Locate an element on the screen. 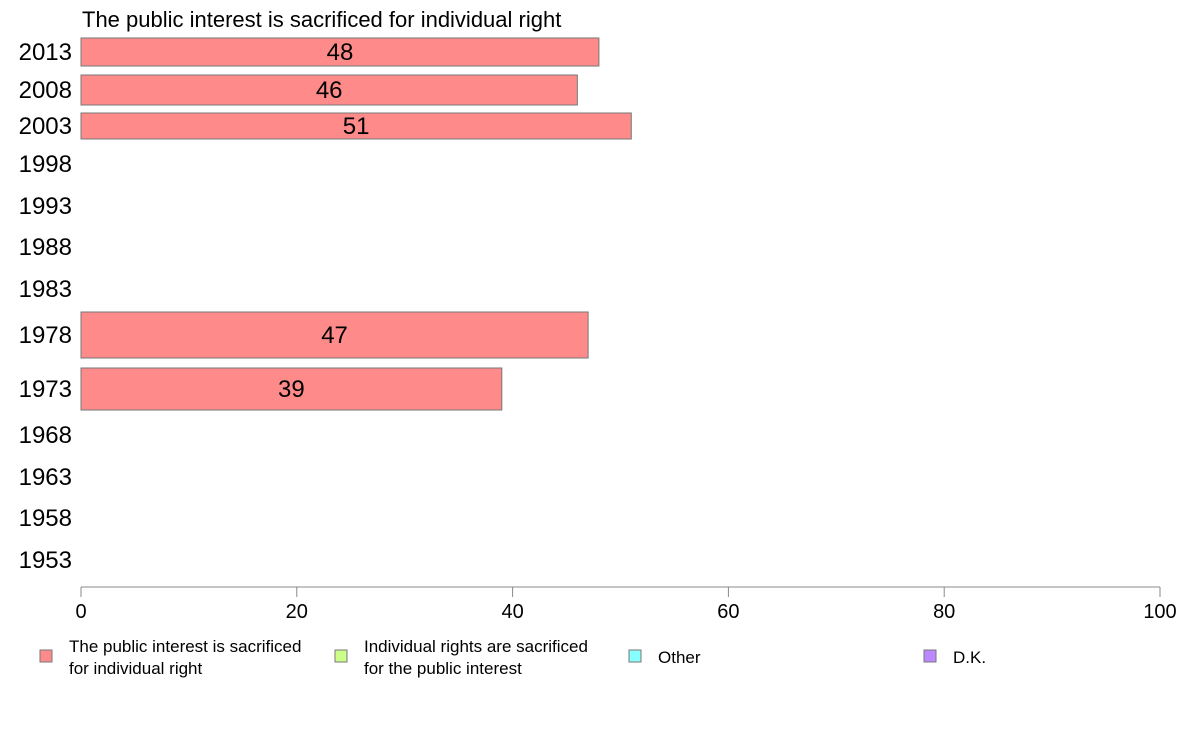  bar-2013 is located at coordinates (340, 52).